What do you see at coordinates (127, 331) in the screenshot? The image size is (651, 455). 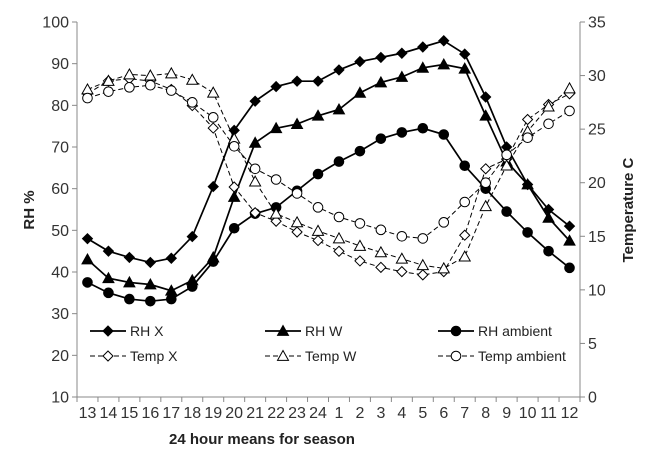 I see `legend-item-rh-x: RH X` at bounding box center [127, 331].